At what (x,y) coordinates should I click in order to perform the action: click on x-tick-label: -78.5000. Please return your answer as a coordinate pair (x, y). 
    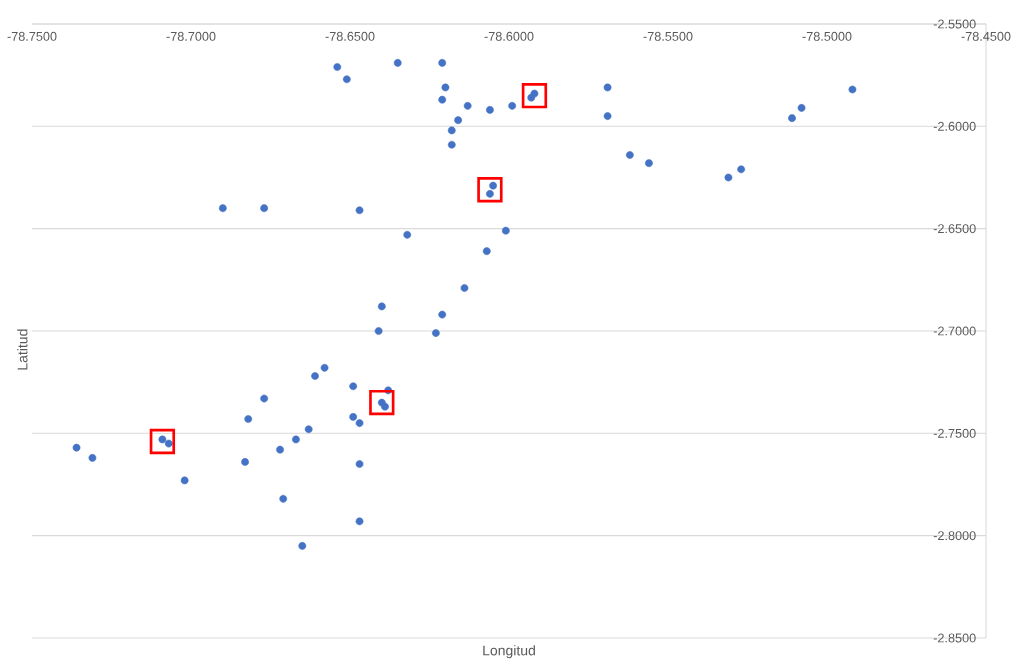
    Looking at the image, I should click on (827, 36).